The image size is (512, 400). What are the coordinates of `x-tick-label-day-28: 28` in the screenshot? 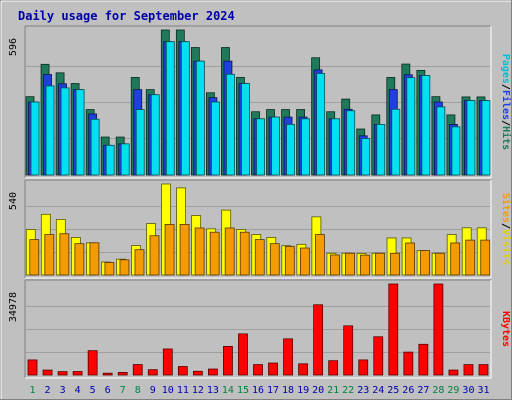 It's located at (438, 390).